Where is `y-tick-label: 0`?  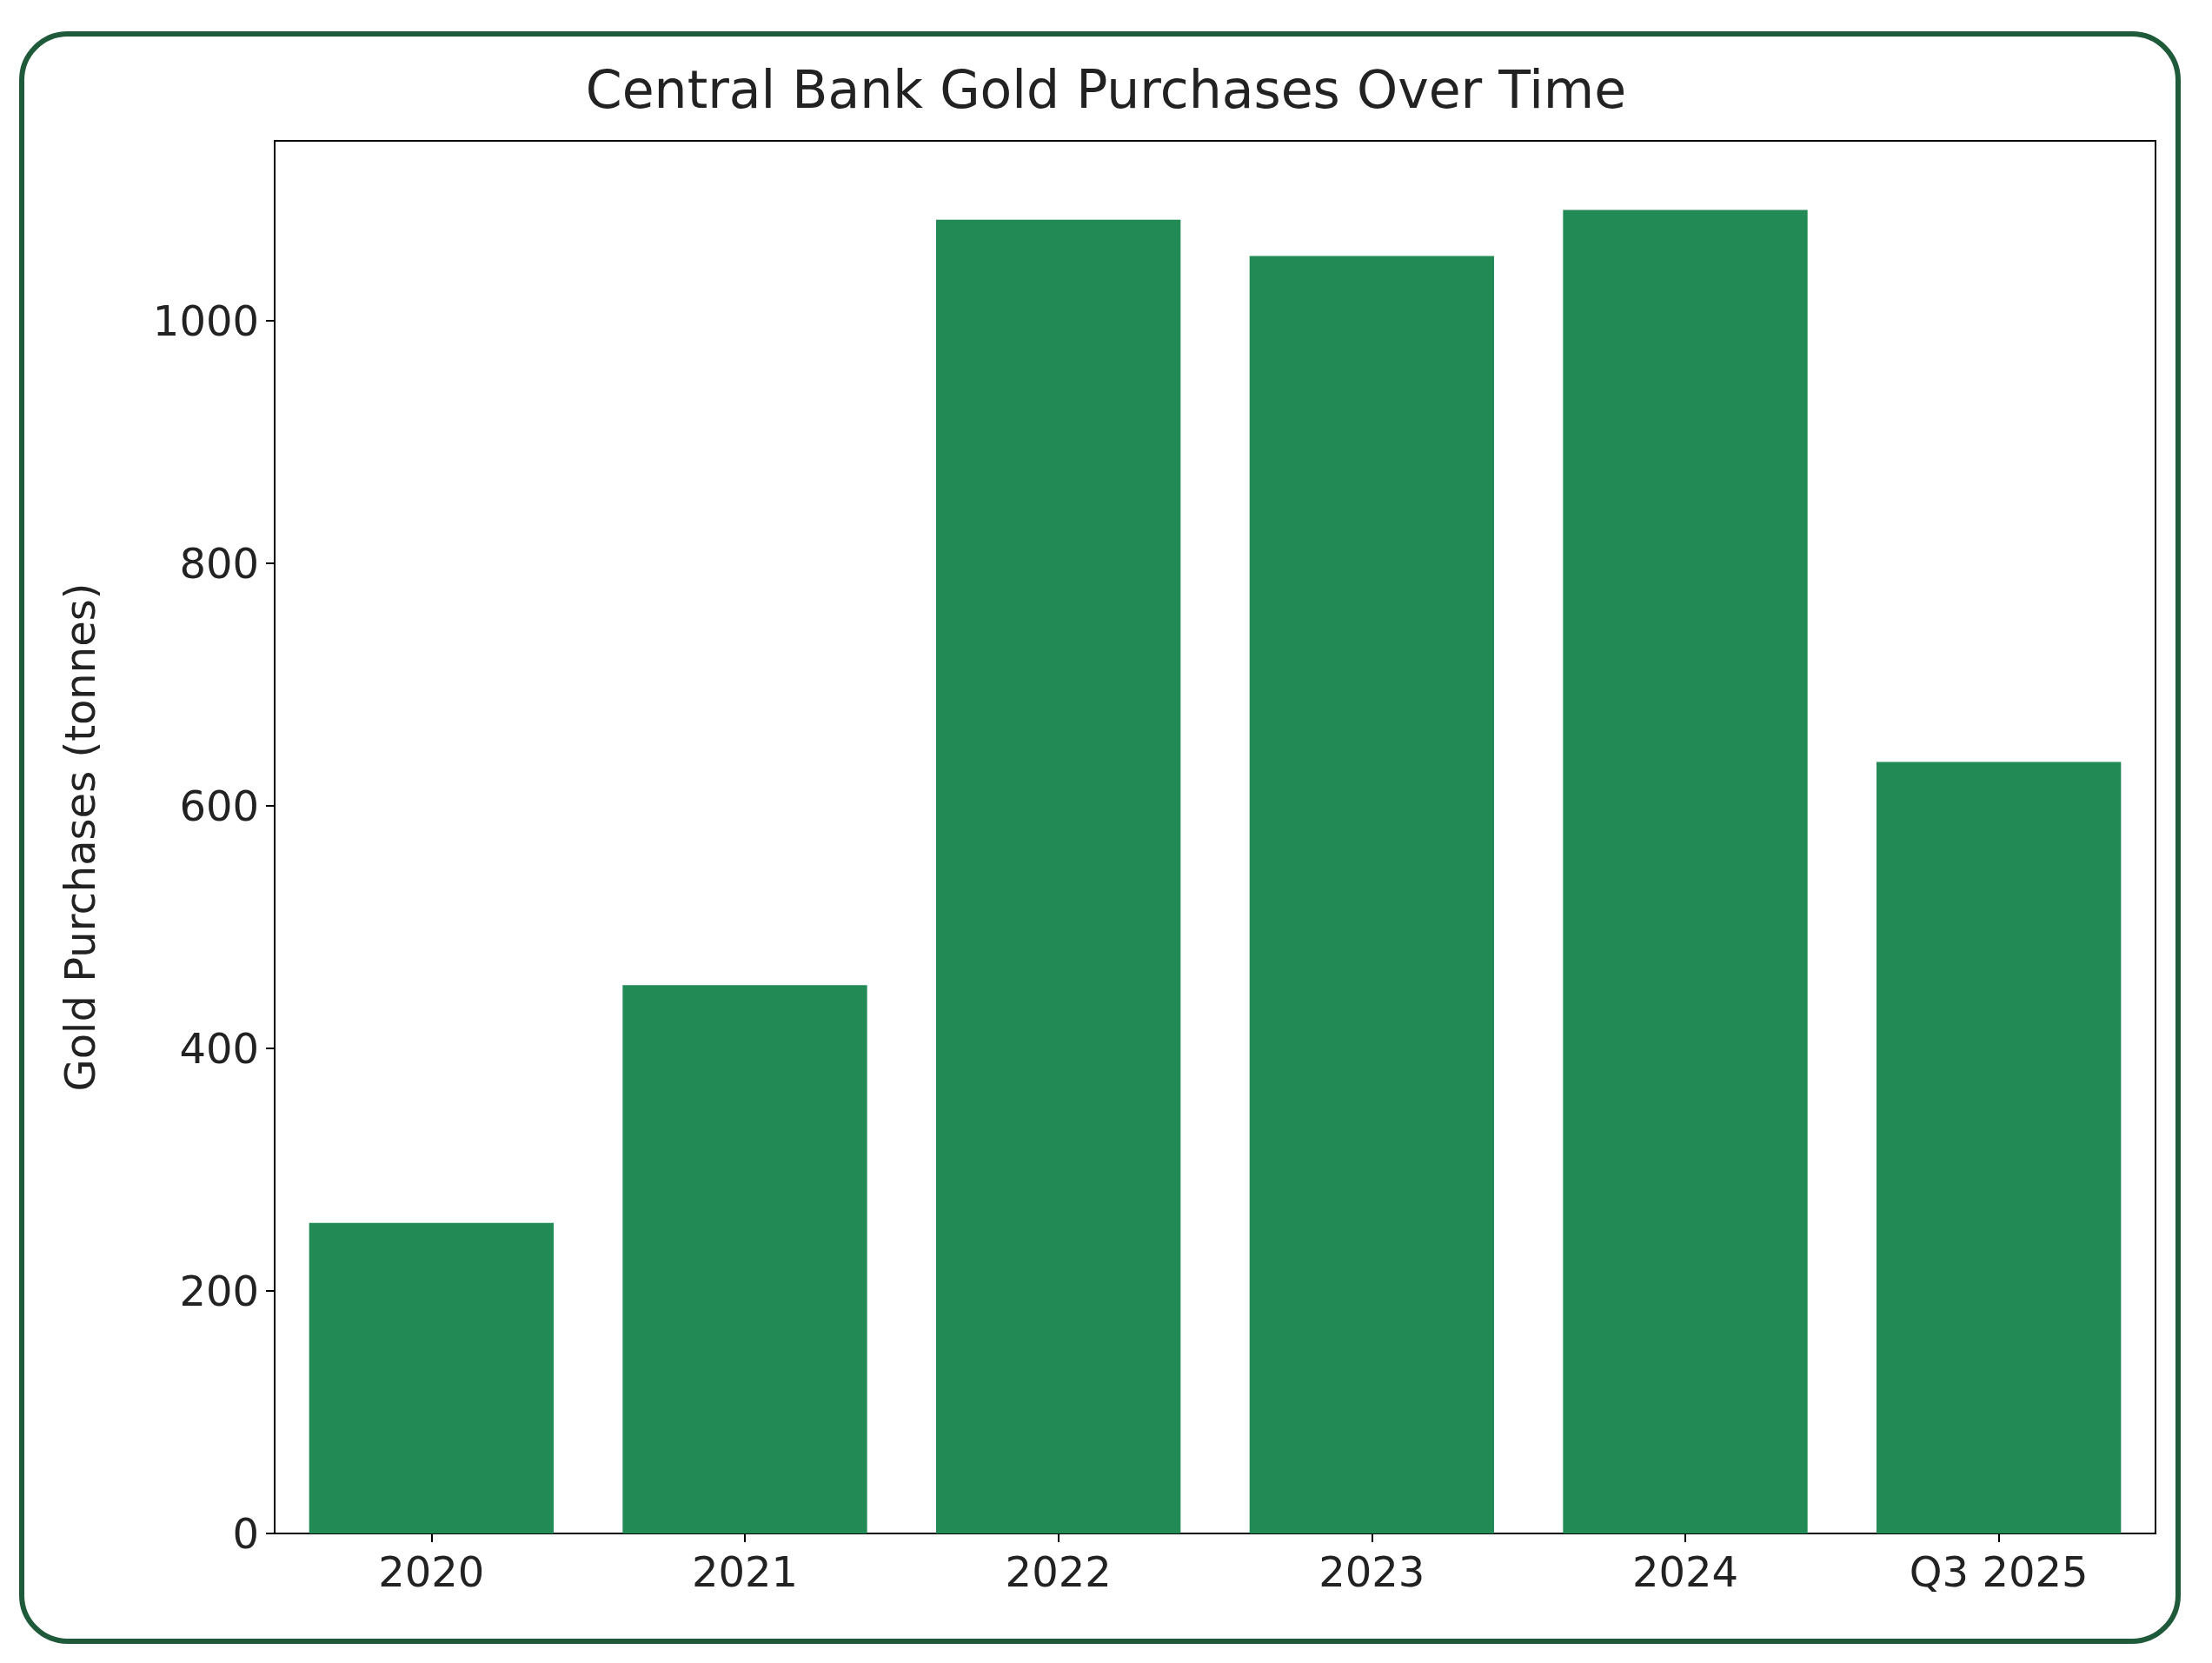
y-tick-label: 0 is located at coordinates (245, 1533).